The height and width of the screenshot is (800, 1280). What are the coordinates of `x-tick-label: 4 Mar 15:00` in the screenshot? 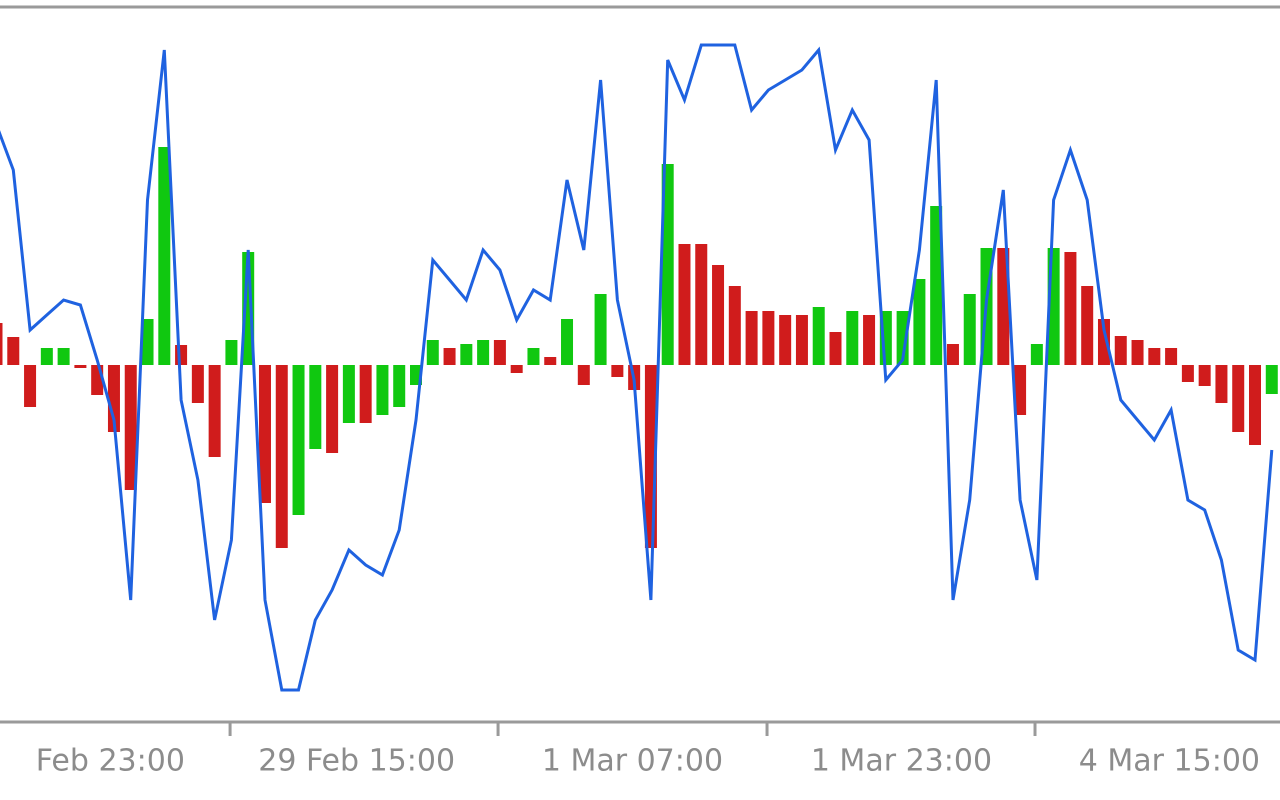 It's located at (1169, 761).